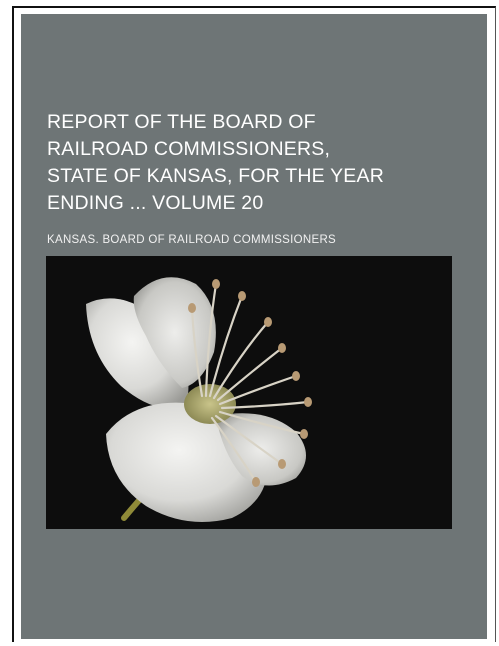 This screenshot has height=646, width=499. What do you see at coordinates (216, 176) in the screenshot?
I see `title-line: STATE OF KANSAS, FOR THE YEAR` at bounding box center [216, 176].